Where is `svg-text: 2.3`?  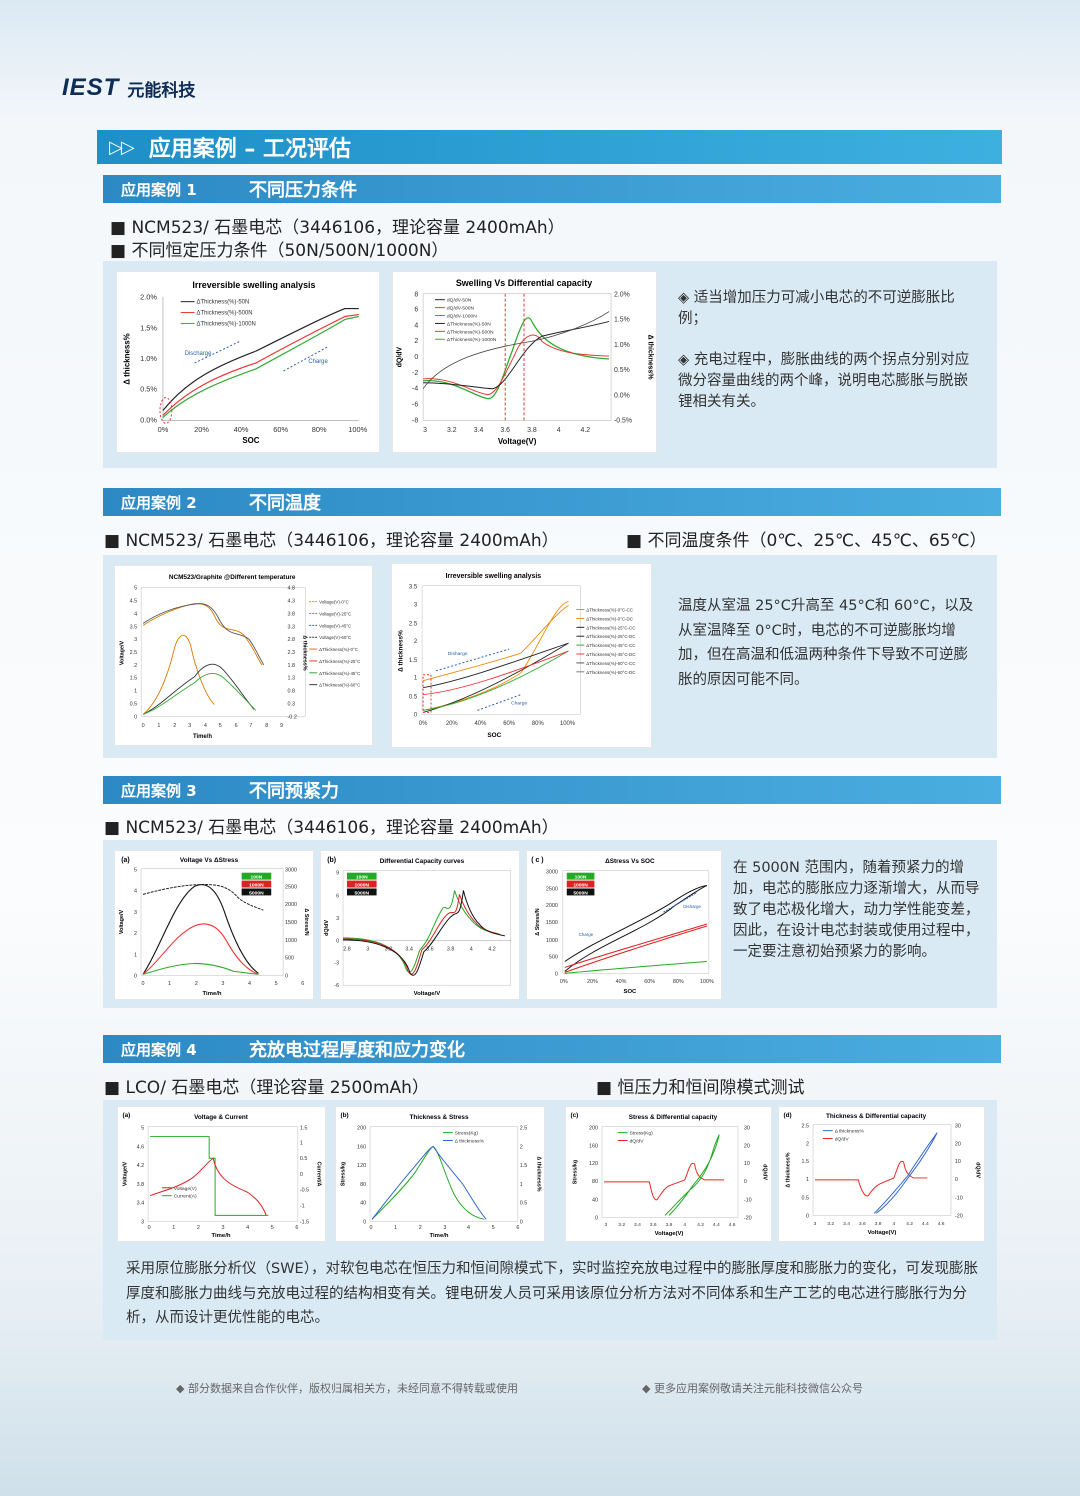
svg-text: 2.3 is located at coordinates (292, 653).